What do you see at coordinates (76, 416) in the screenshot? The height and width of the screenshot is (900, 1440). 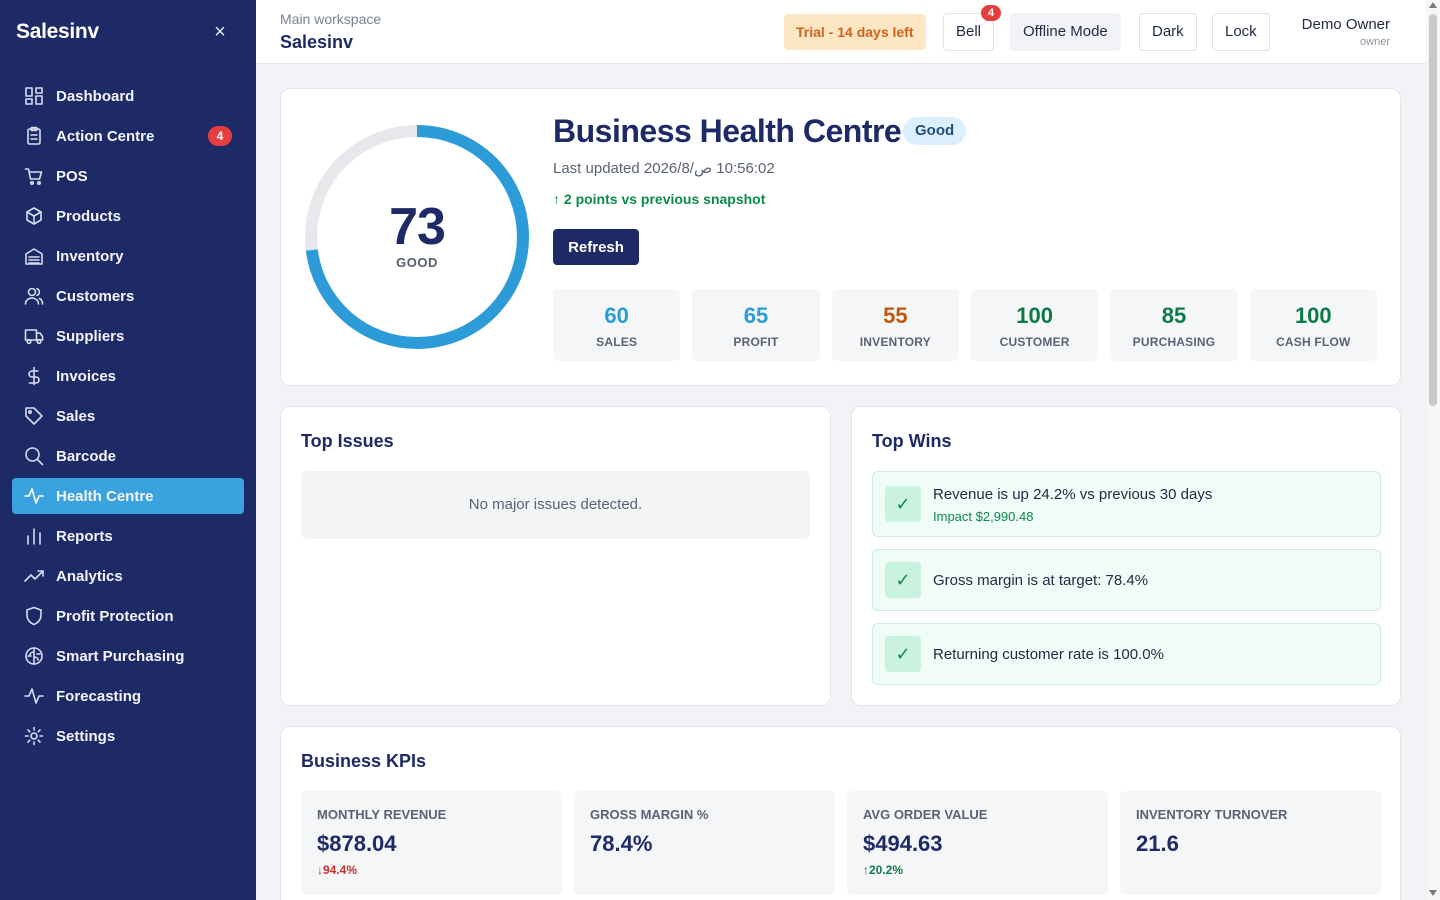 I see `sidebar-item-label: Sales` at bounding box center [76, 416].